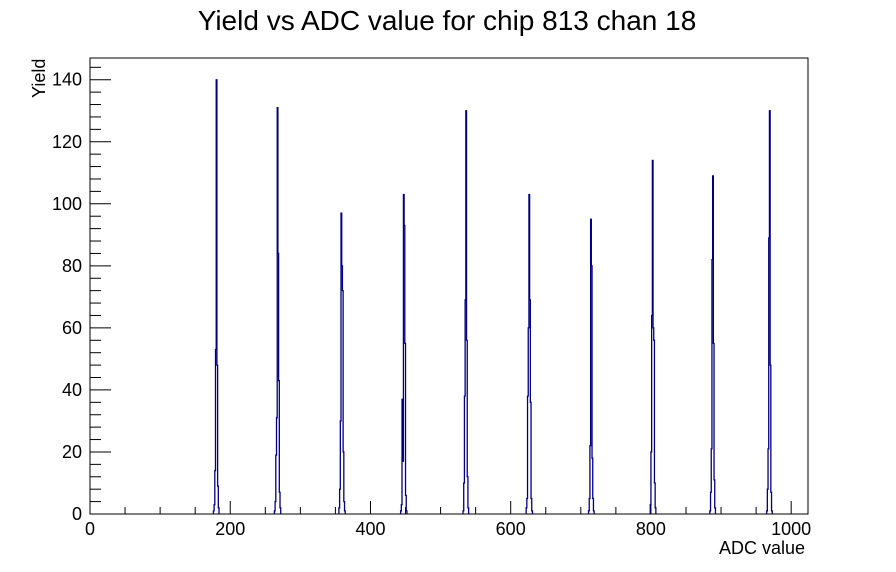 Image resolution: width=896 pixels, height=572 pixels. I want to click on x-tick-label: 800, so click(651, 529).